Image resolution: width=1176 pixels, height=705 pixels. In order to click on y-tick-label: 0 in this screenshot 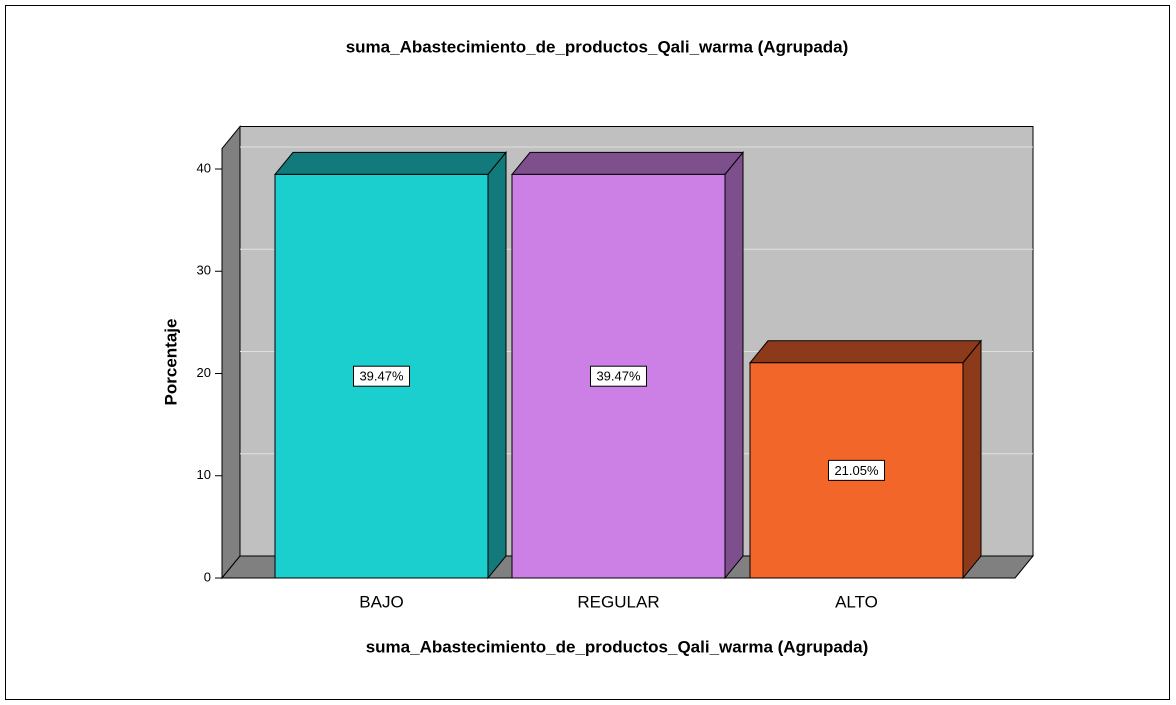, I will do `click(207, 576)`.